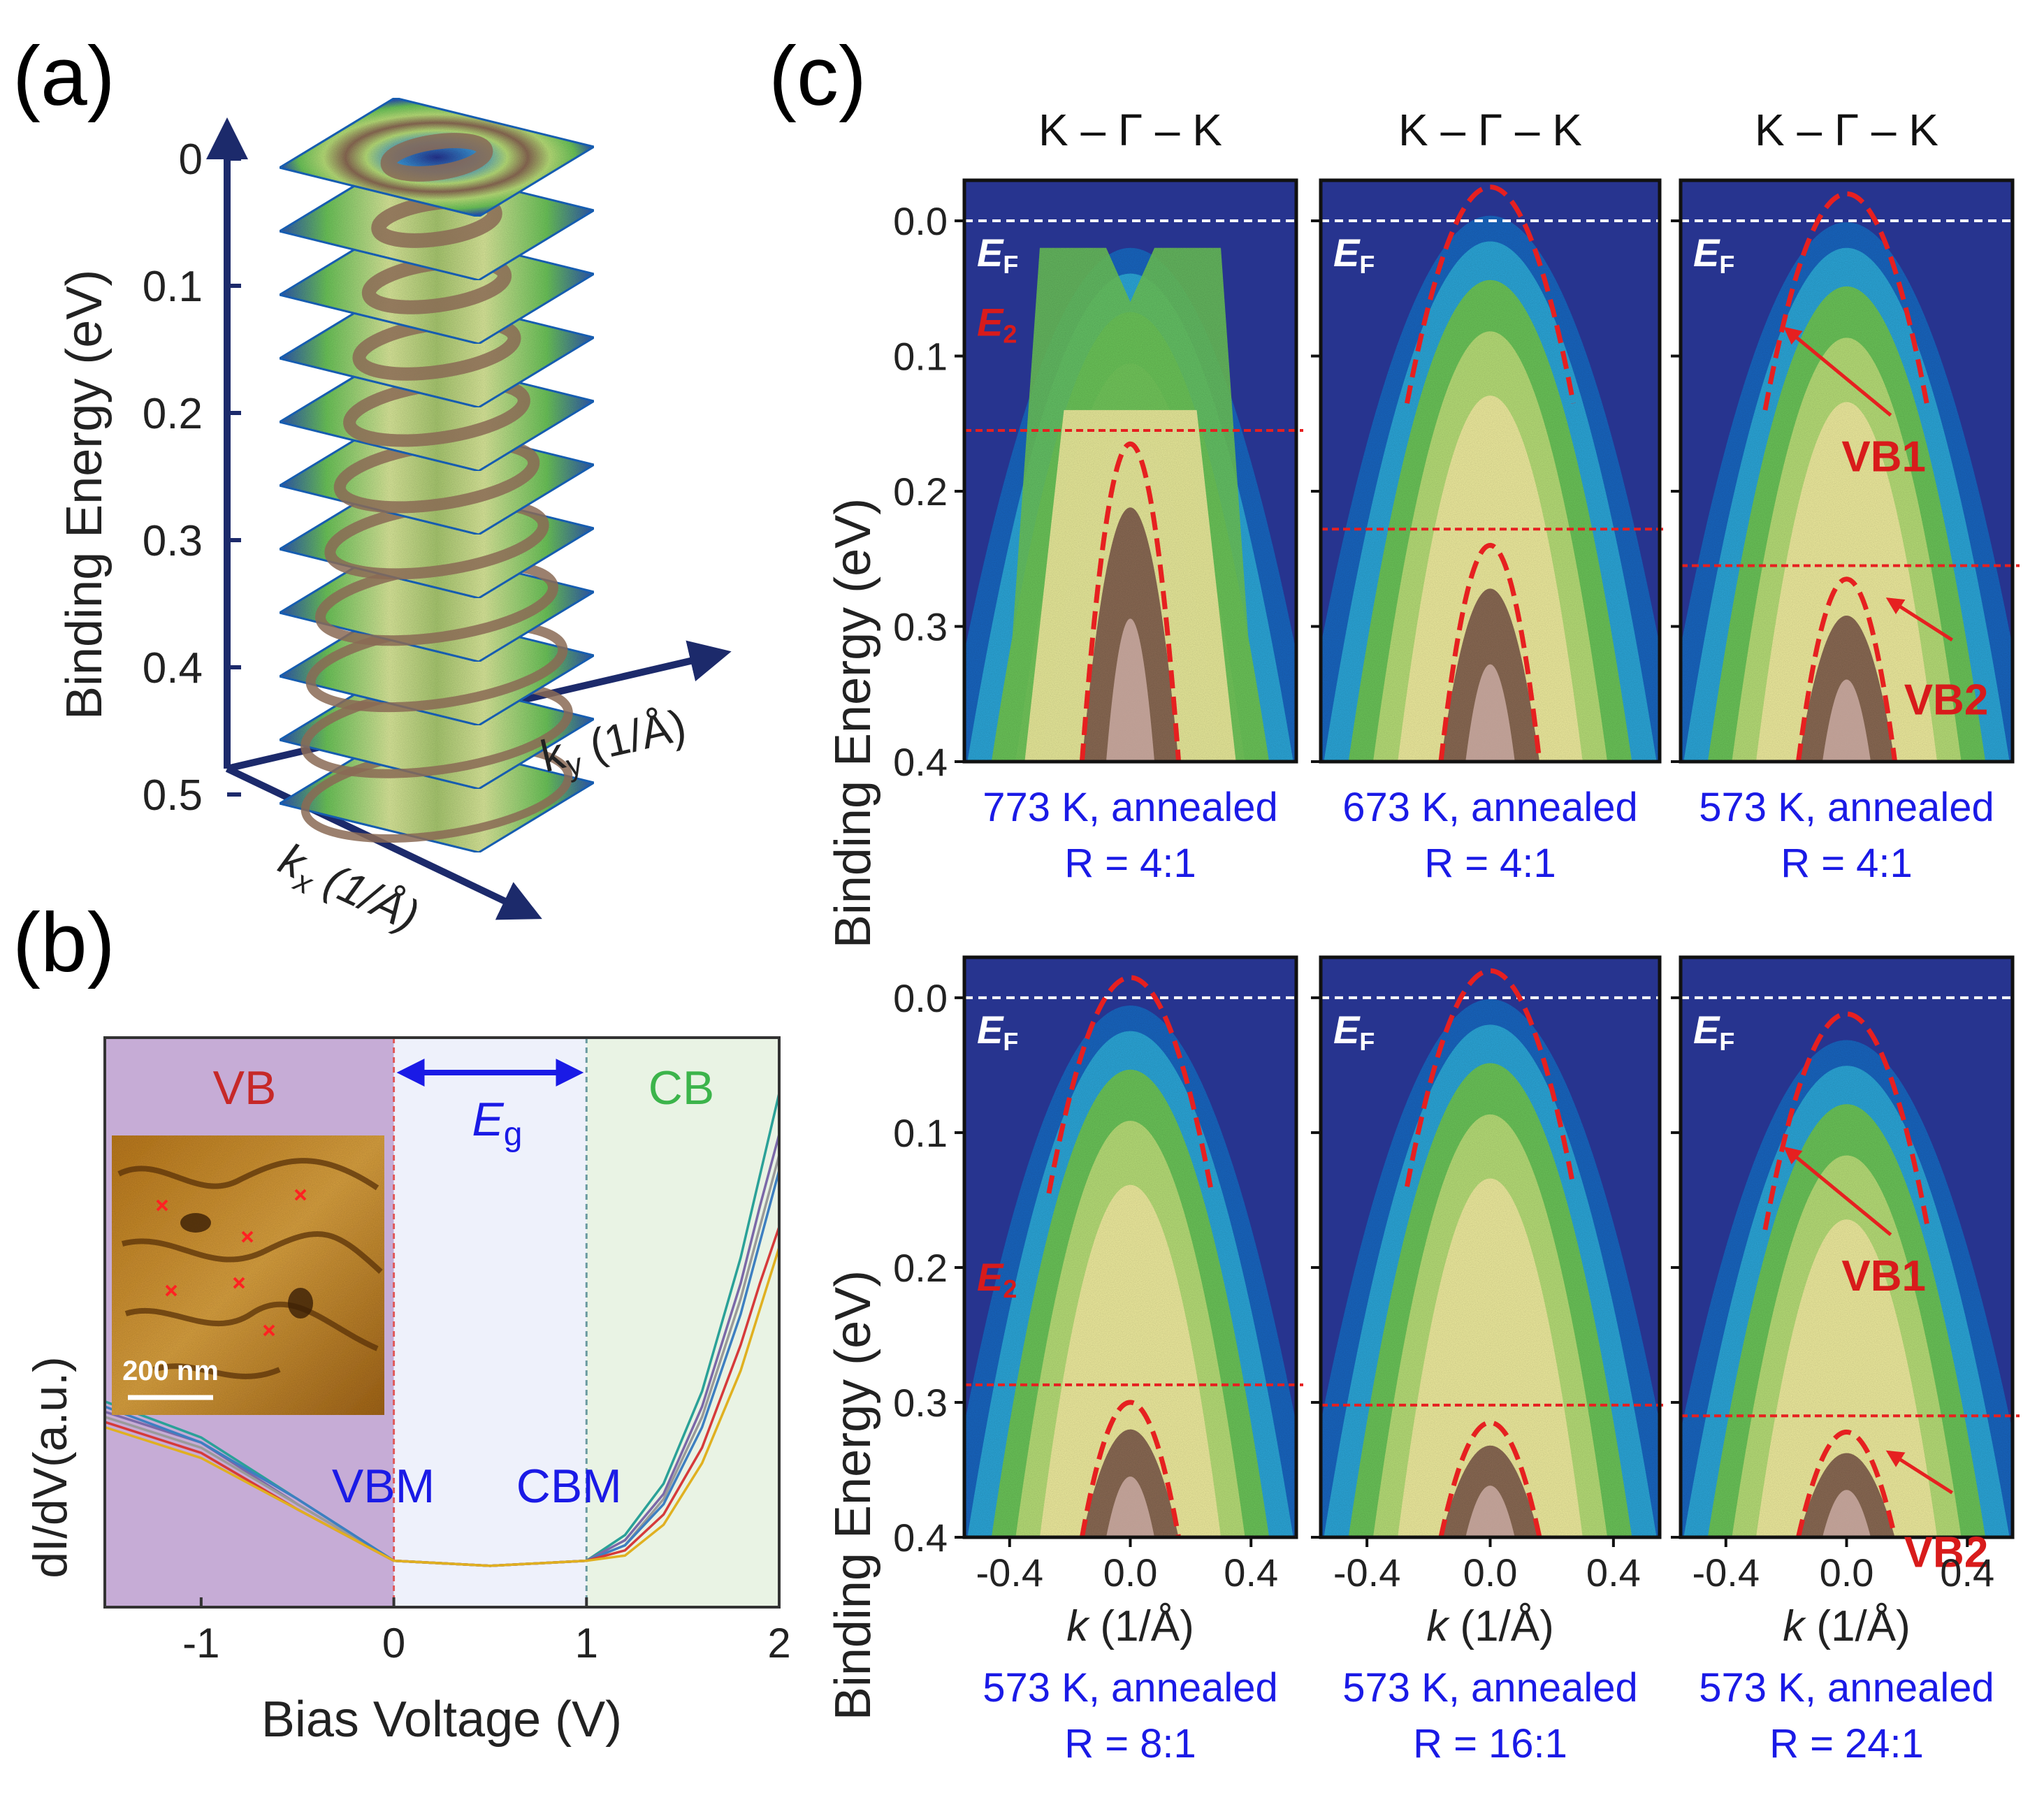 The image size is (2044, 1793). Describe the element at coordinates (997, 1279) in the screenshot. I see `e2-label: E2` at that location.